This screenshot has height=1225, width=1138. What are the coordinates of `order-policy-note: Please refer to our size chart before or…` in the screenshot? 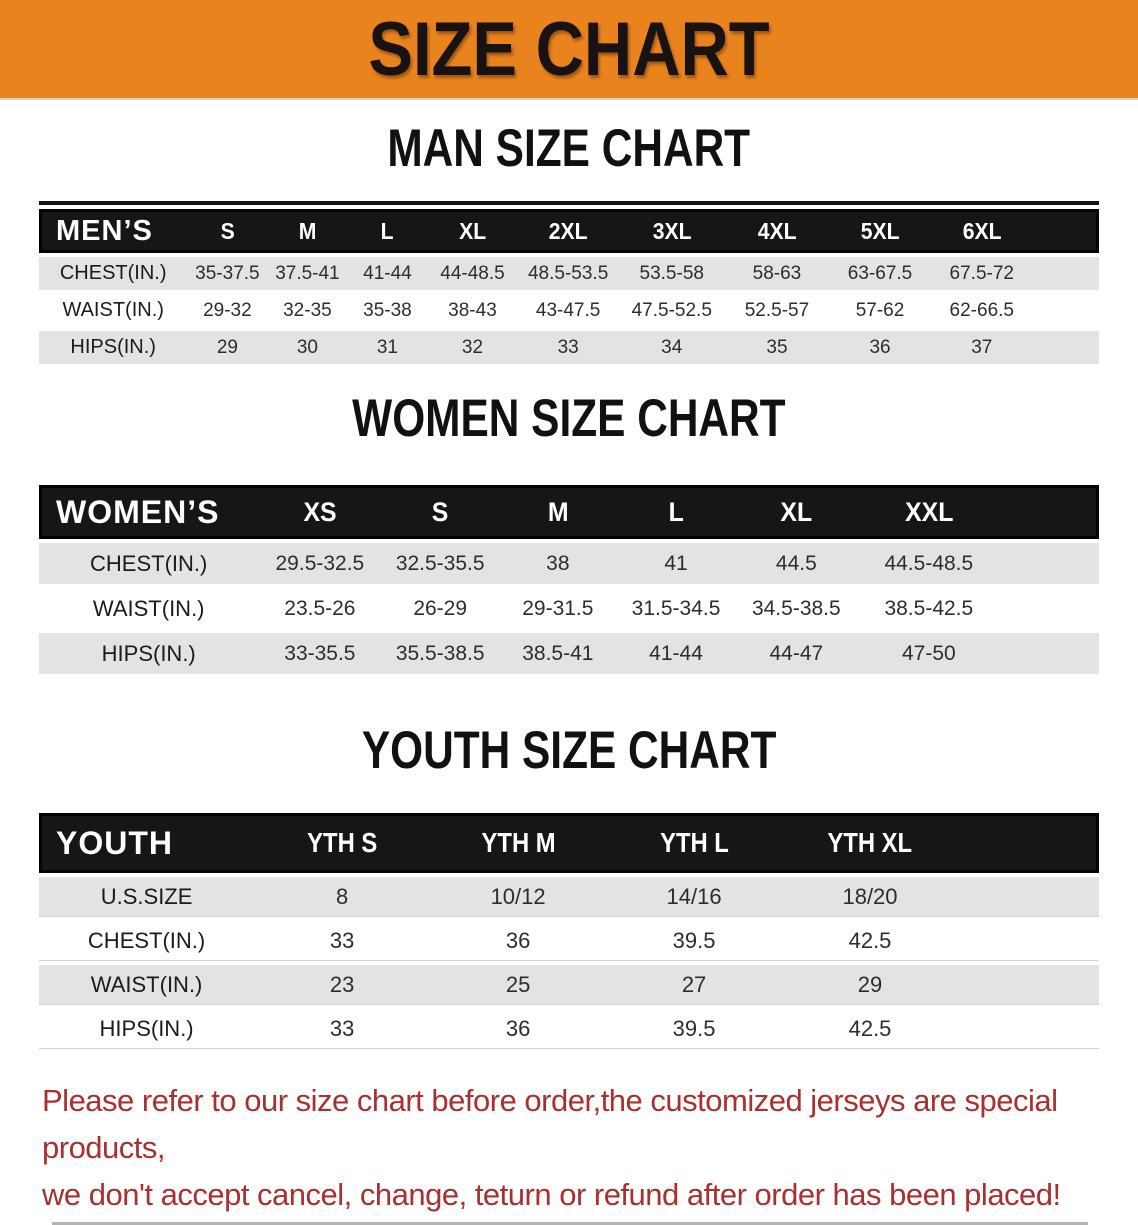 It's located at (570, 1147).